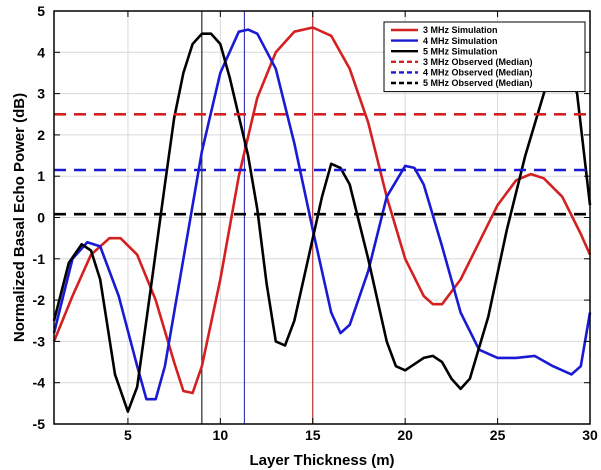 The width and height of the screenshot is (601, 470). What do you see at coordinates (128, 435) in the screenshot?
I see `x-tick-label: 5` at bounding box center [128, 435].